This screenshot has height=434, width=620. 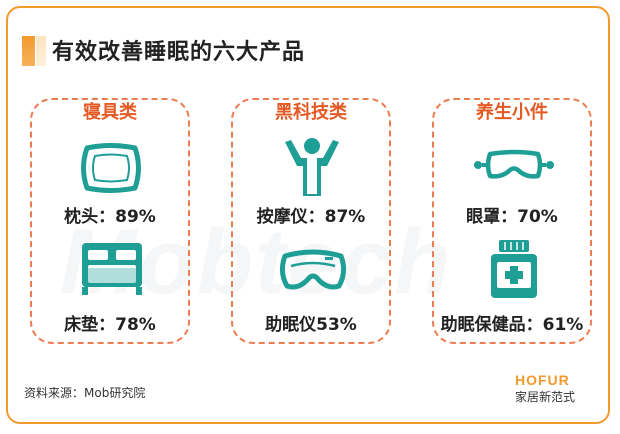 I want to click on category-card-bedding: 寝具类 枕头：89% 床垫：78%, so click(x=110, y=221).